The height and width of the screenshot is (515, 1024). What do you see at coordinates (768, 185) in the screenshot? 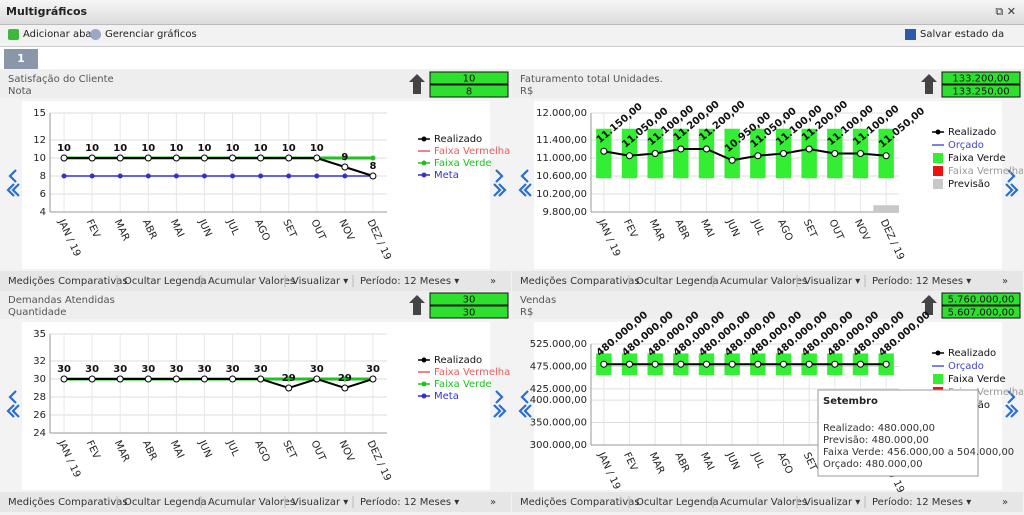
I see `plot-bg` at bounding box center [768, 185].